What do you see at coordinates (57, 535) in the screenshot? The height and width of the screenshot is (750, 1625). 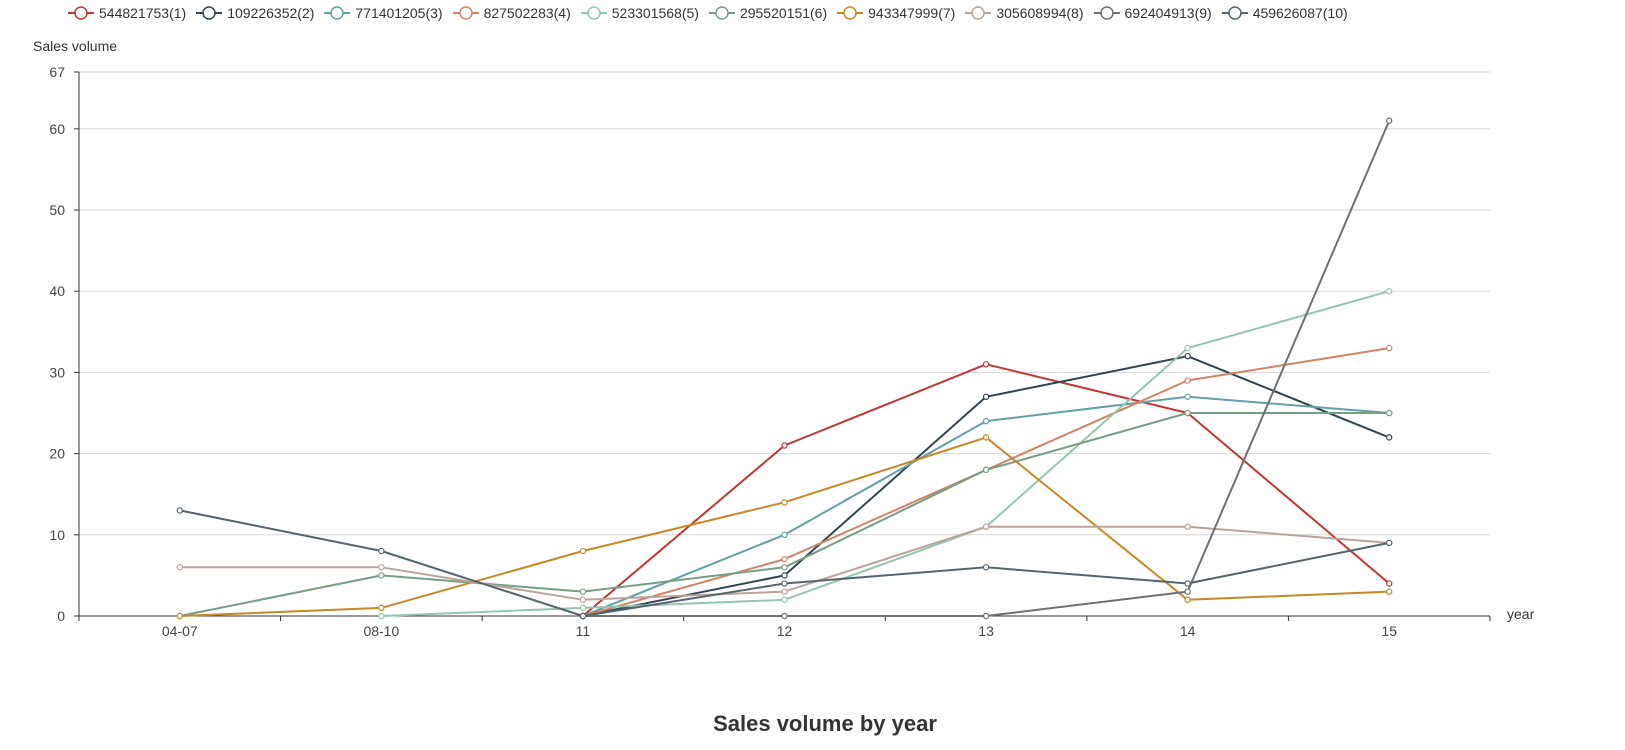 I see `y-tick-label: 10` at bounding box center [57, 535].